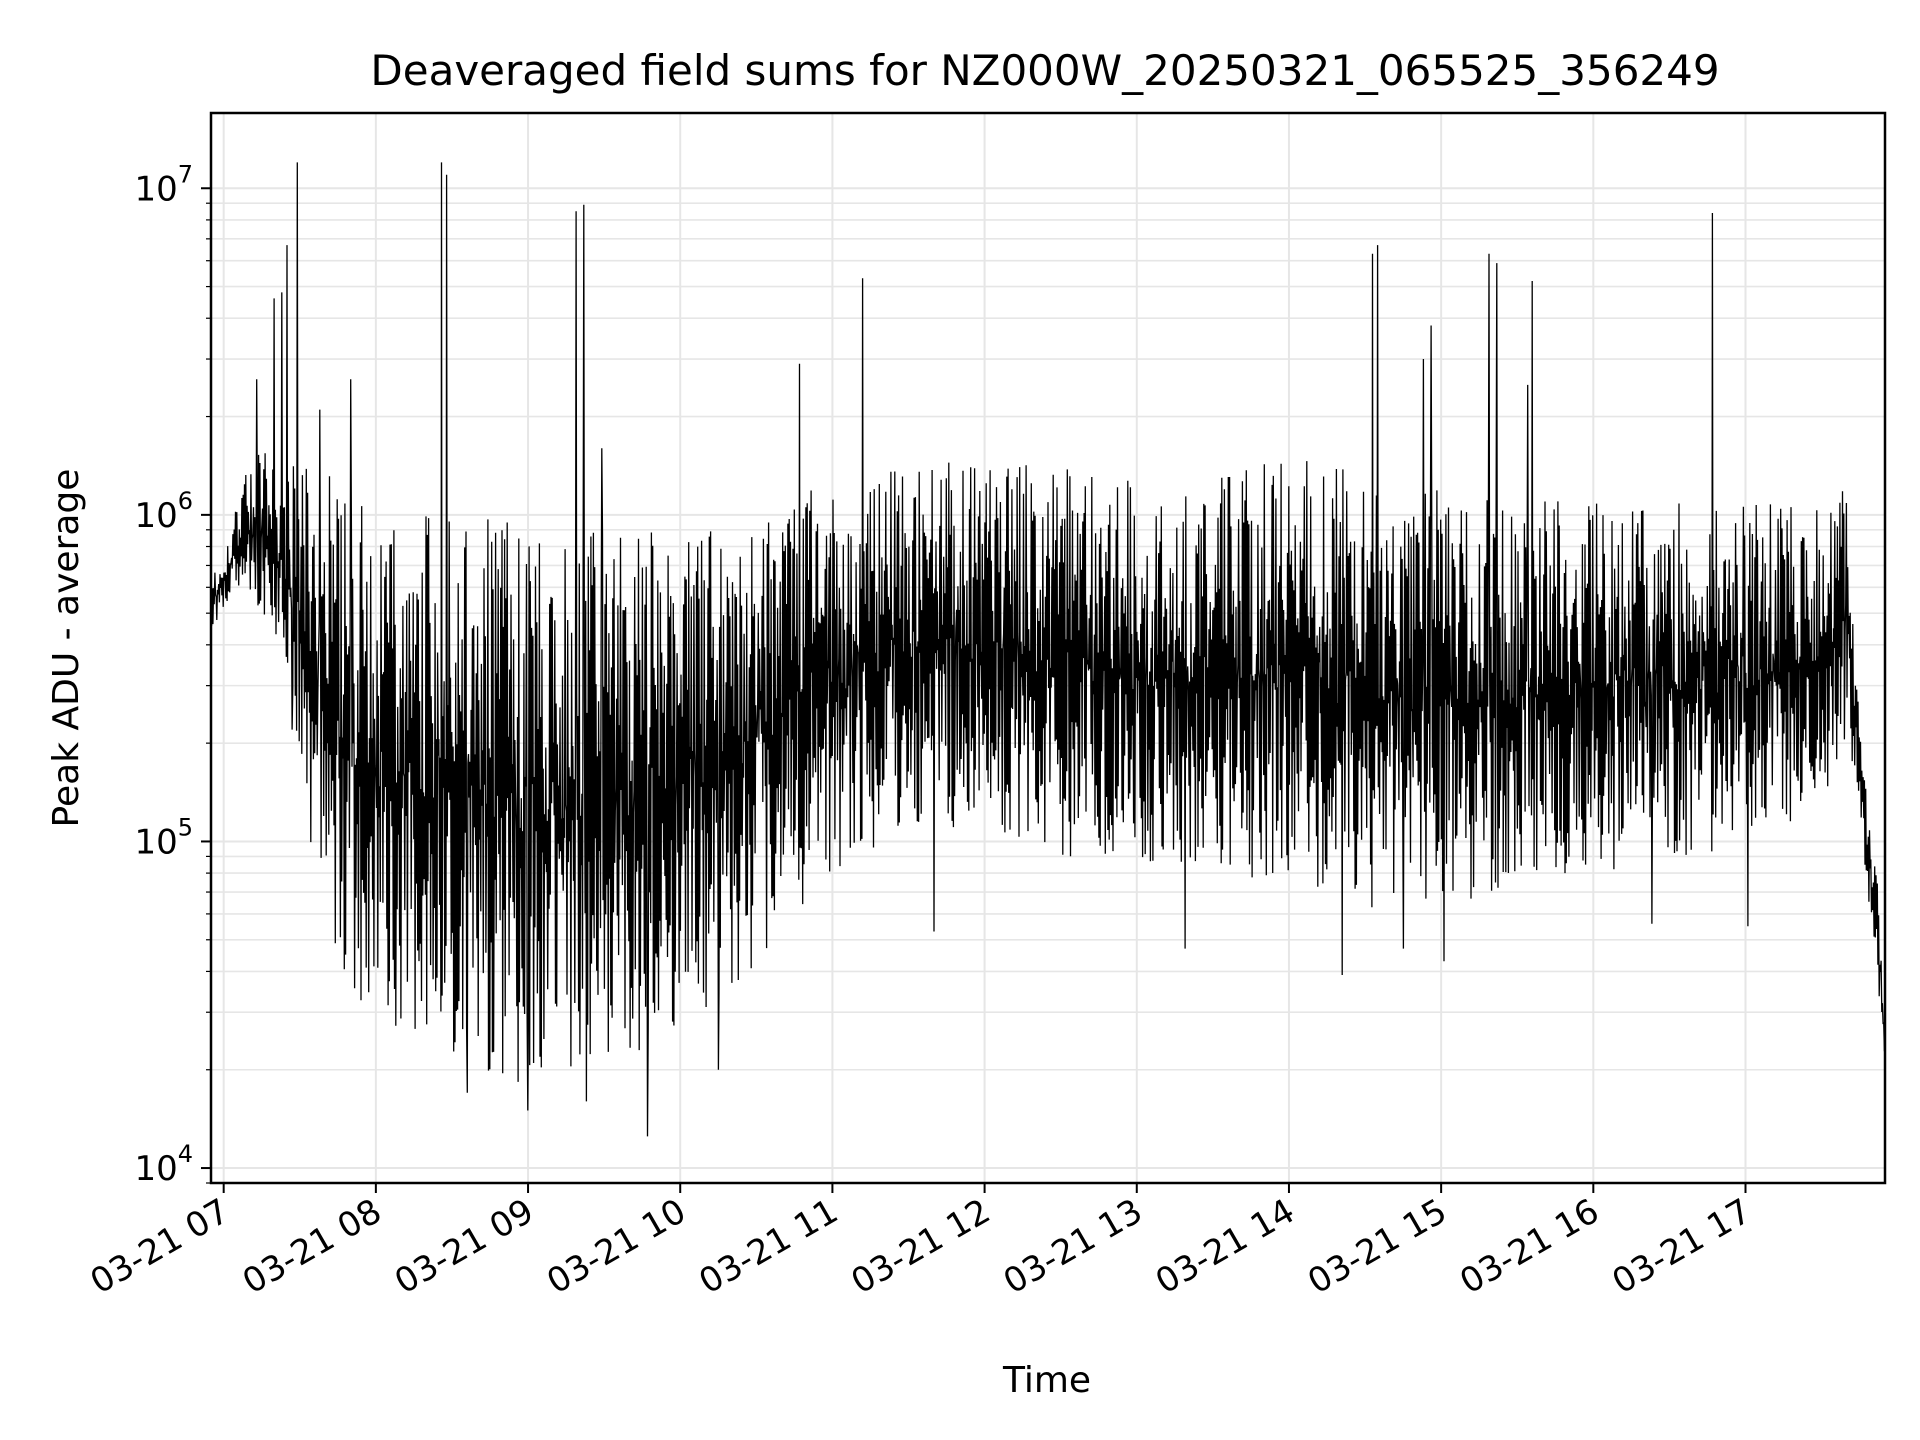  What do you see at coordinates (185, 174) in the screenshot?
I see `y-tick-exponent: 7` at bounding box center [185, 174].